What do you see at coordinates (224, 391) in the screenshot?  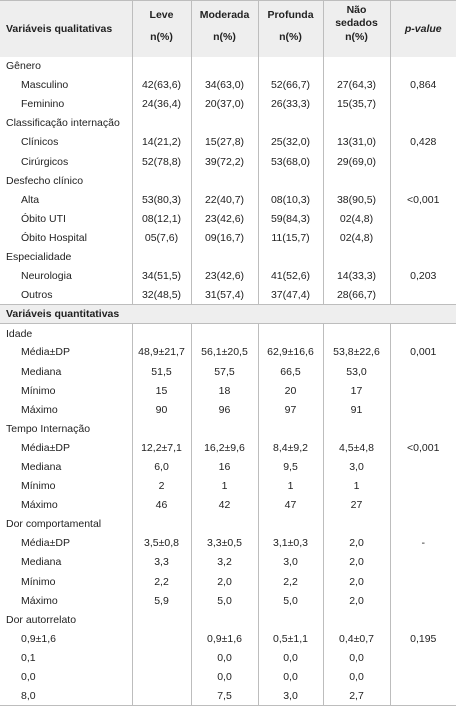 I see `value-cell: 18` at bounding box center [224, 391].